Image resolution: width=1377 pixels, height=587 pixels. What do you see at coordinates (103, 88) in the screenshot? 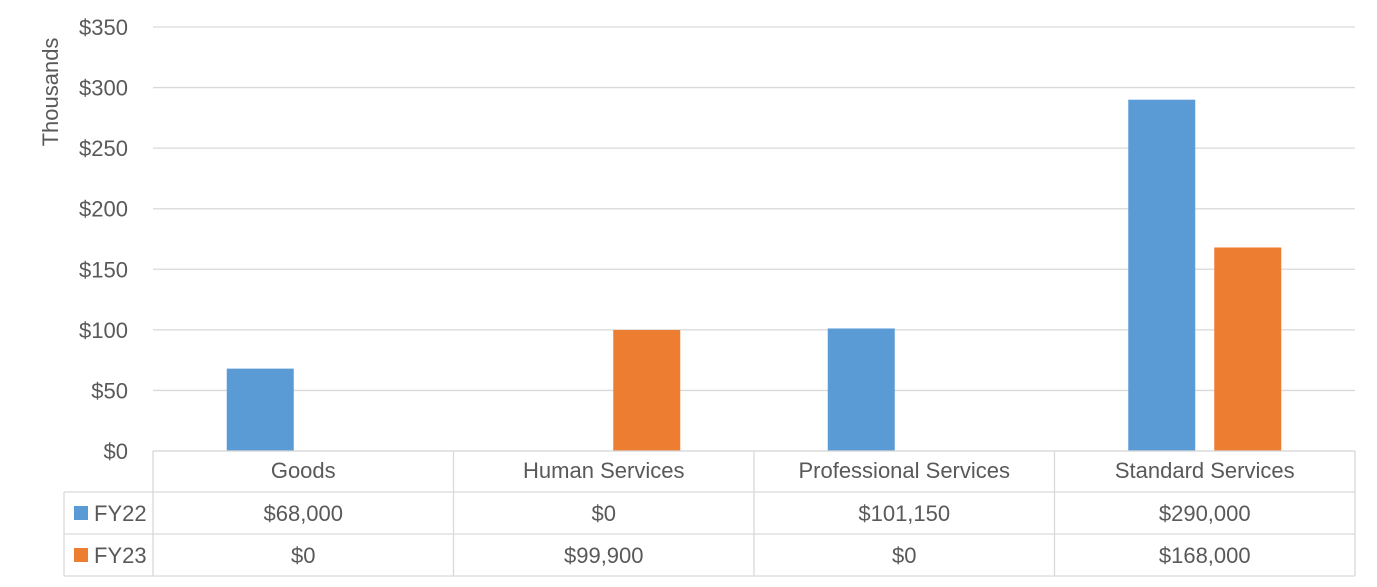
I see `y-tick-label: $300` at bounding box center [103, 88].